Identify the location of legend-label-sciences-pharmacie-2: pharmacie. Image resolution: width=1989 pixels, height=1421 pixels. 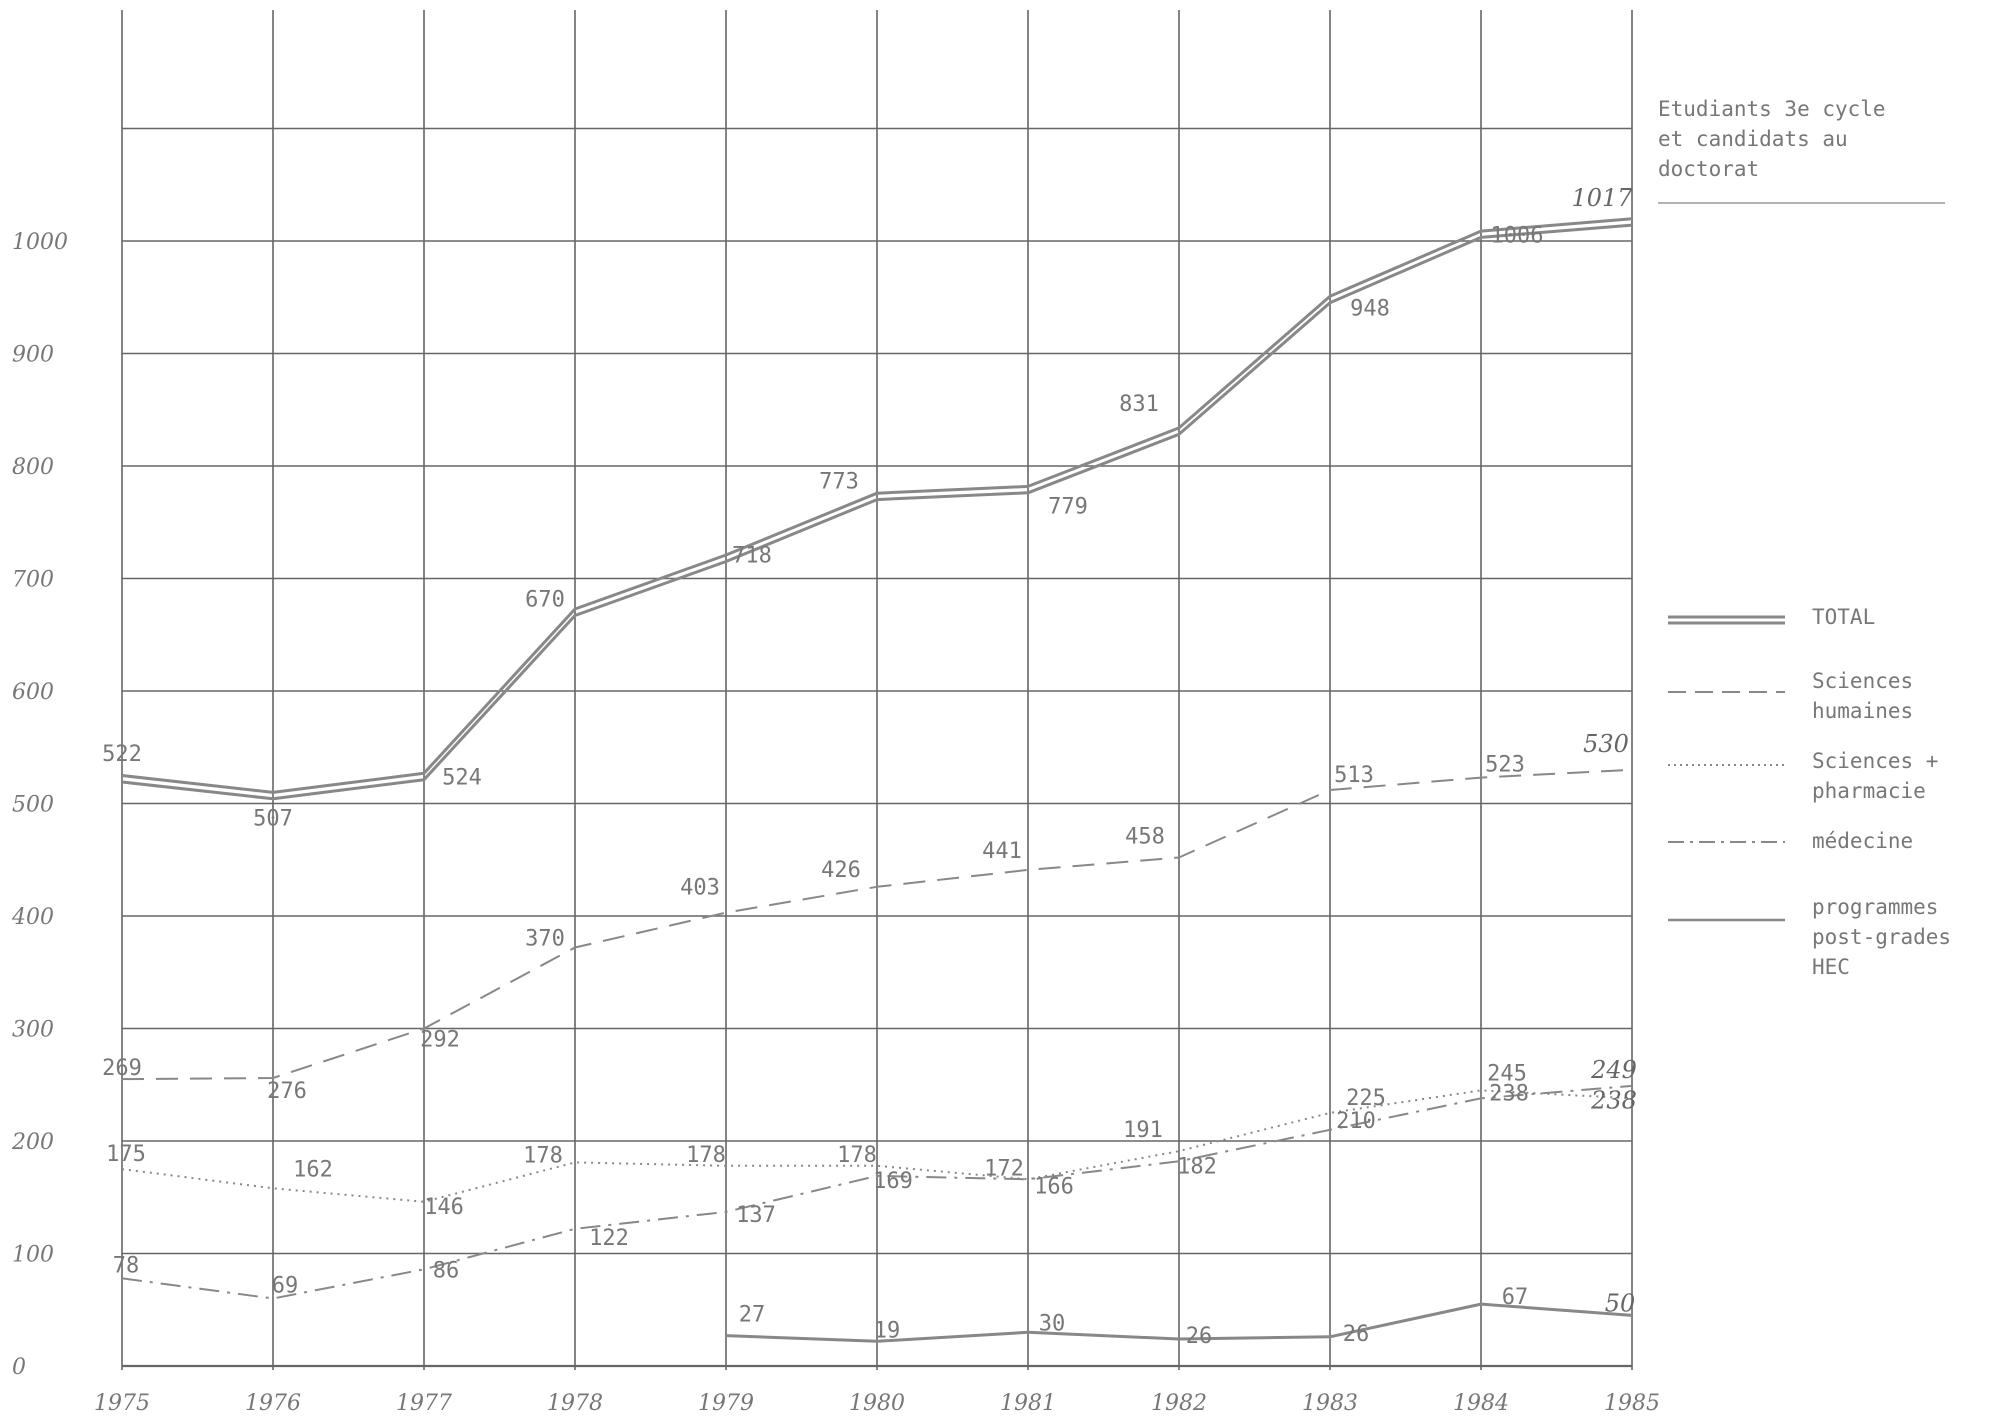
(1869, 791).